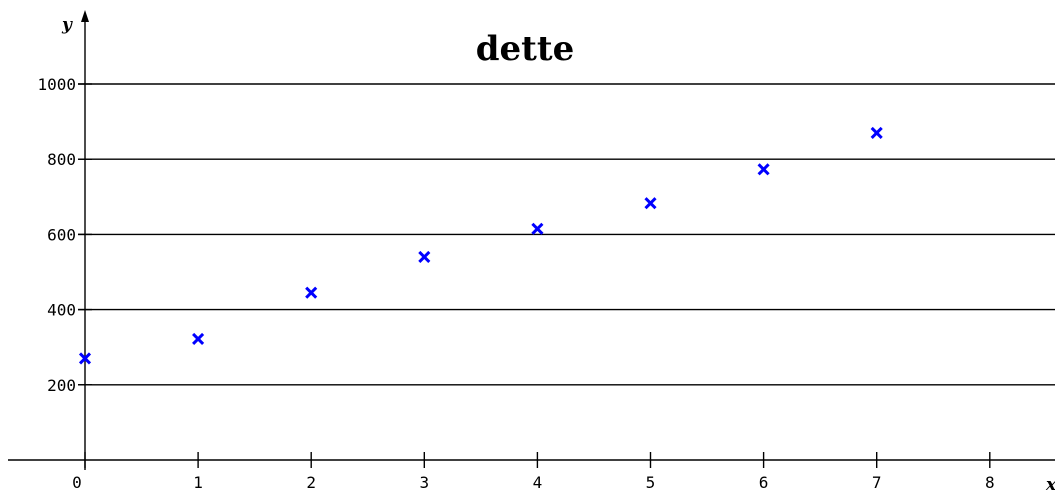 This screenshot has height=493, width=1055. I want to click on x-tick-label: 5, so click(651, 482).